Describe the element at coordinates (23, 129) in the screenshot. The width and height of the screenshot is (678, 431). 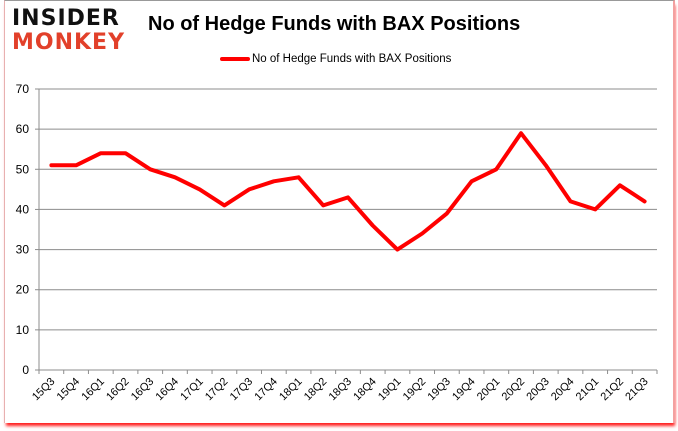
I see `y-tick-label: 60` at that location.